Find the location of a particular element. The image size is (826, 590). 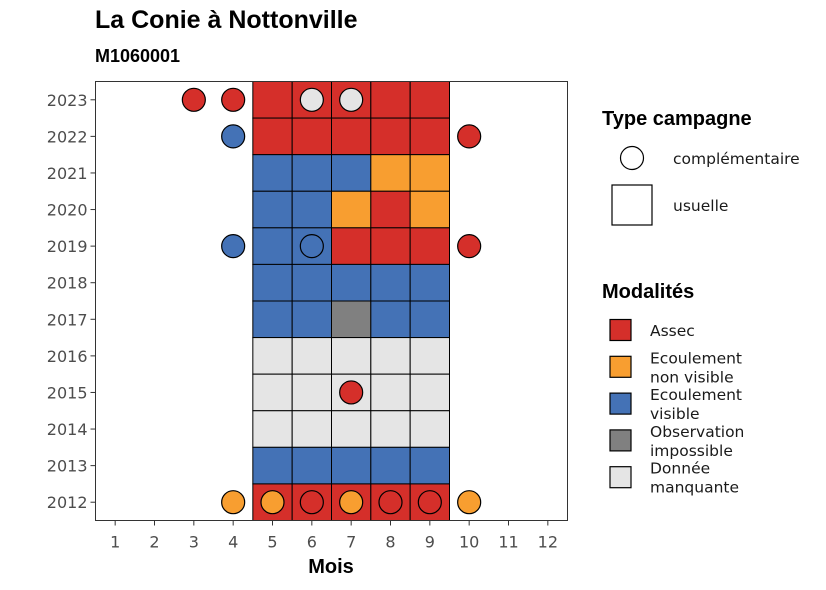

y-tick-label-2021: 2021 is located at coordinates (67, 173).